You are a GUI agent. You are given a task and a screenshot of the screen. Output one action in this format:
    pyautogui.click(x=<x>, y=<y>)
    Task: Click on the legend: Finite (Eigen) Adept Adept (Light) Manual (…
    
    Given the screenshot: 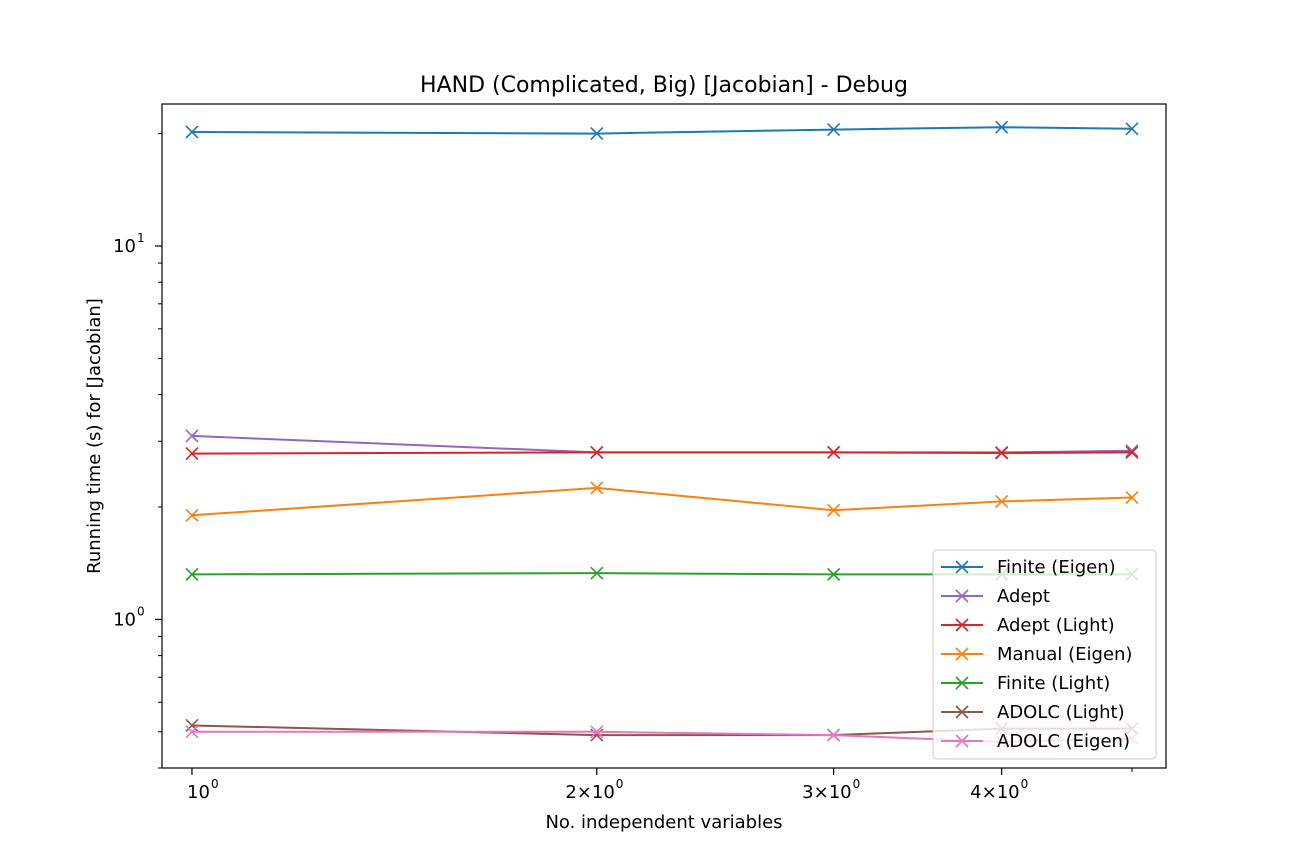 What is the action you would take?
    pyautogui.click(x=1044, y=654)
    